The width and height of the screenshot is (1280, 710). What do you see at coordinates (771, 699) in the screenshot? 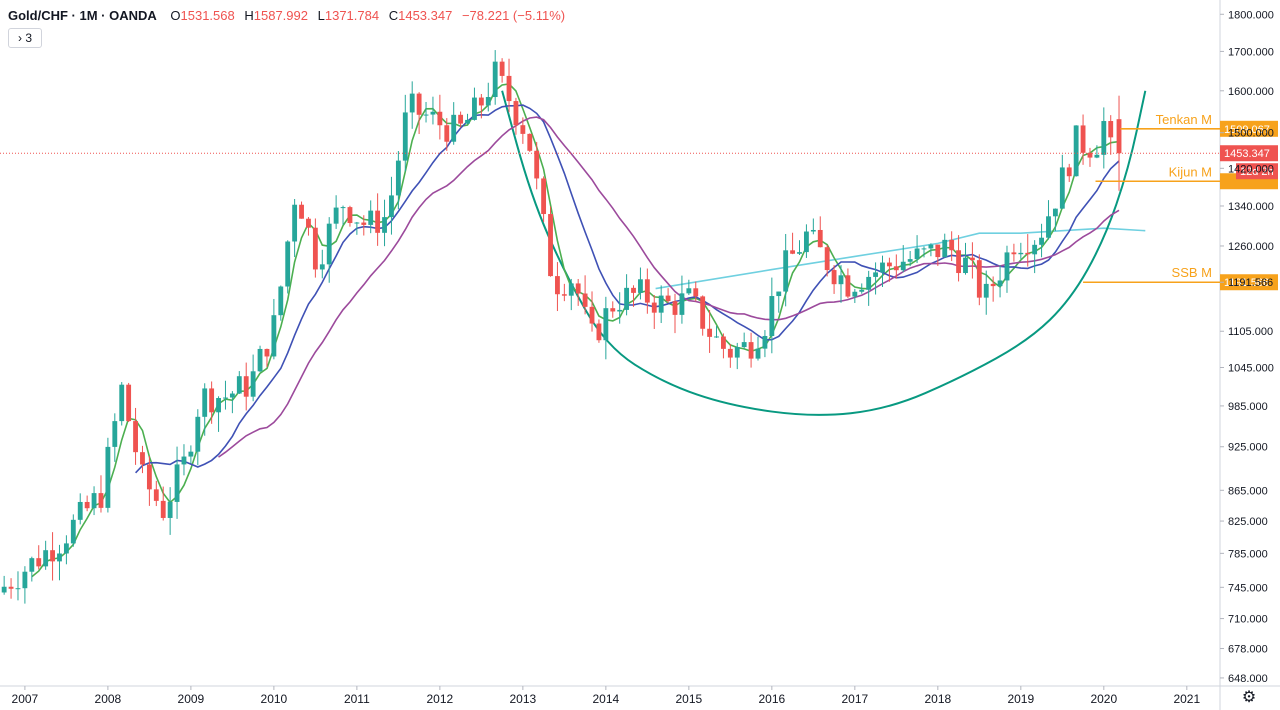
I see `x-tick-label: 2016` at bounding box center [771, 699].